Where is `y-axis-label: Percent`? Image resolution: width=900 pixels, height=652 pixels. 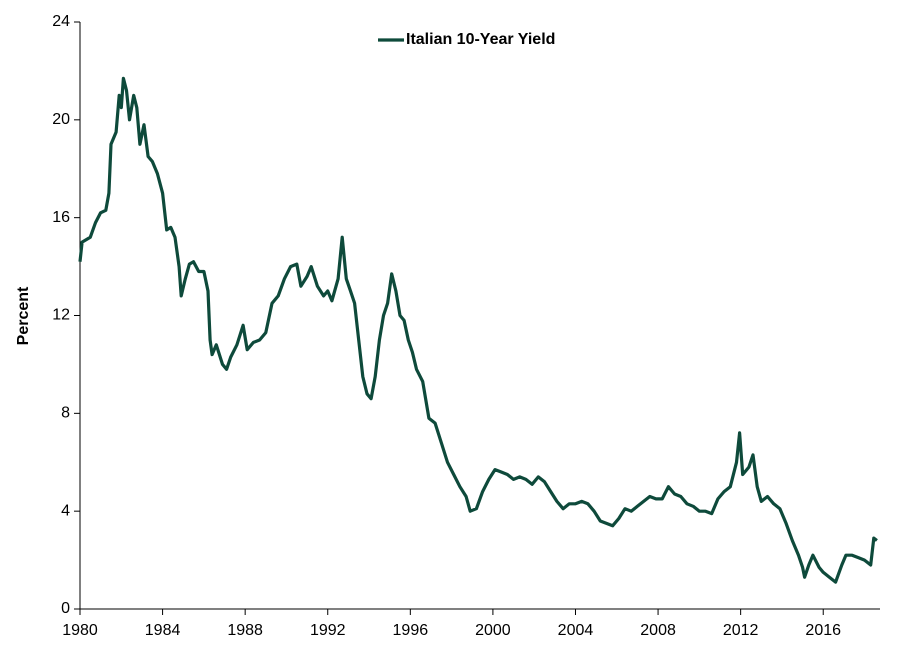
y-axis-label: Percent is located at coordinates (23, 315).